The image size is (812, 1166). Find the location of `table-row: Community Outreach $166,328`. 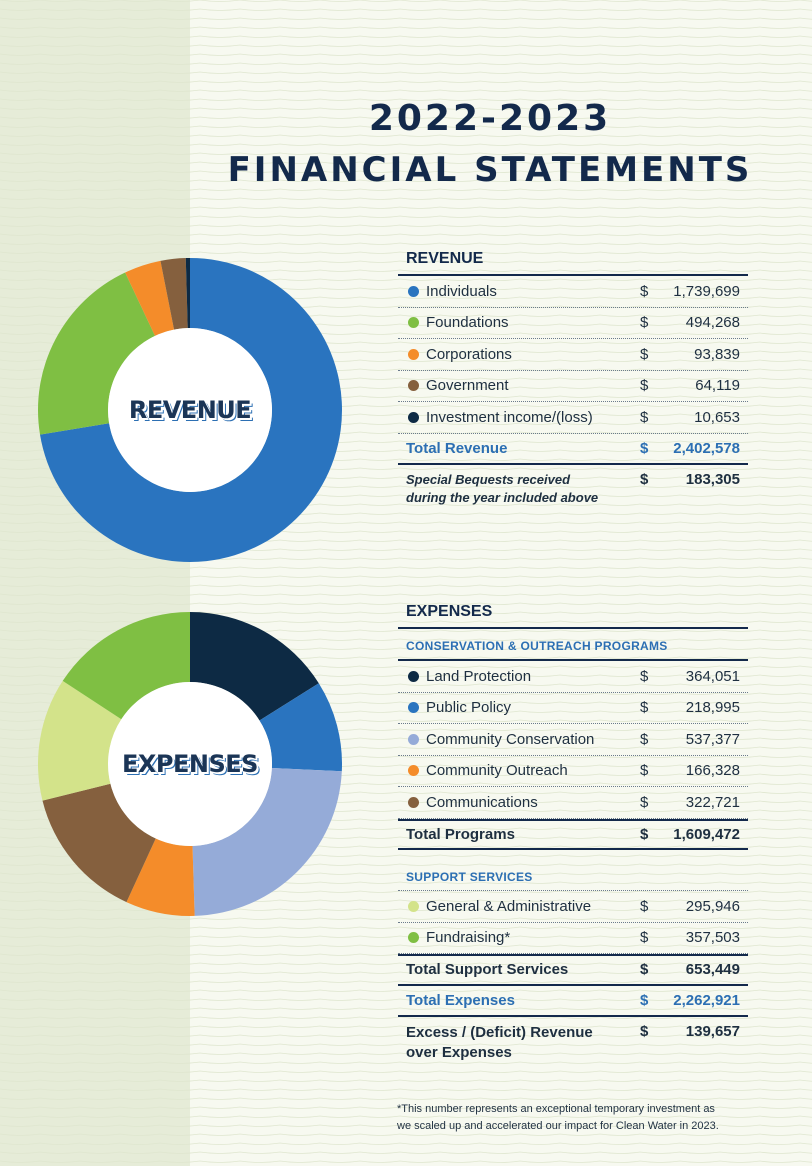

table-row: Community Outreach $166,328 is located at coordinates (573, 771).